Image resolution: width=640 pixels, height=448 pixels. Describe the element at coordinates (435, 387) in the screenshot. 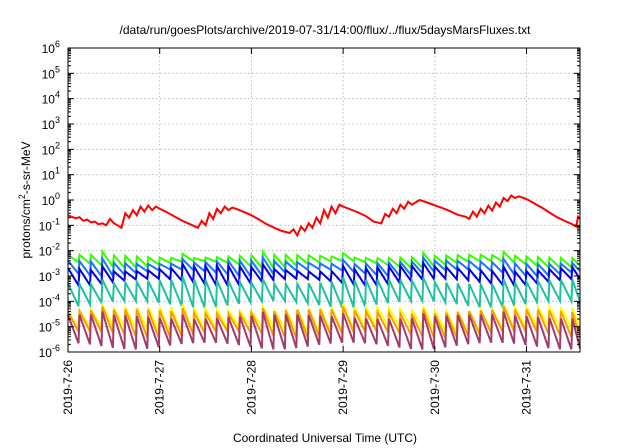

I see `x-tick-label: 2019-7-30` at that location.